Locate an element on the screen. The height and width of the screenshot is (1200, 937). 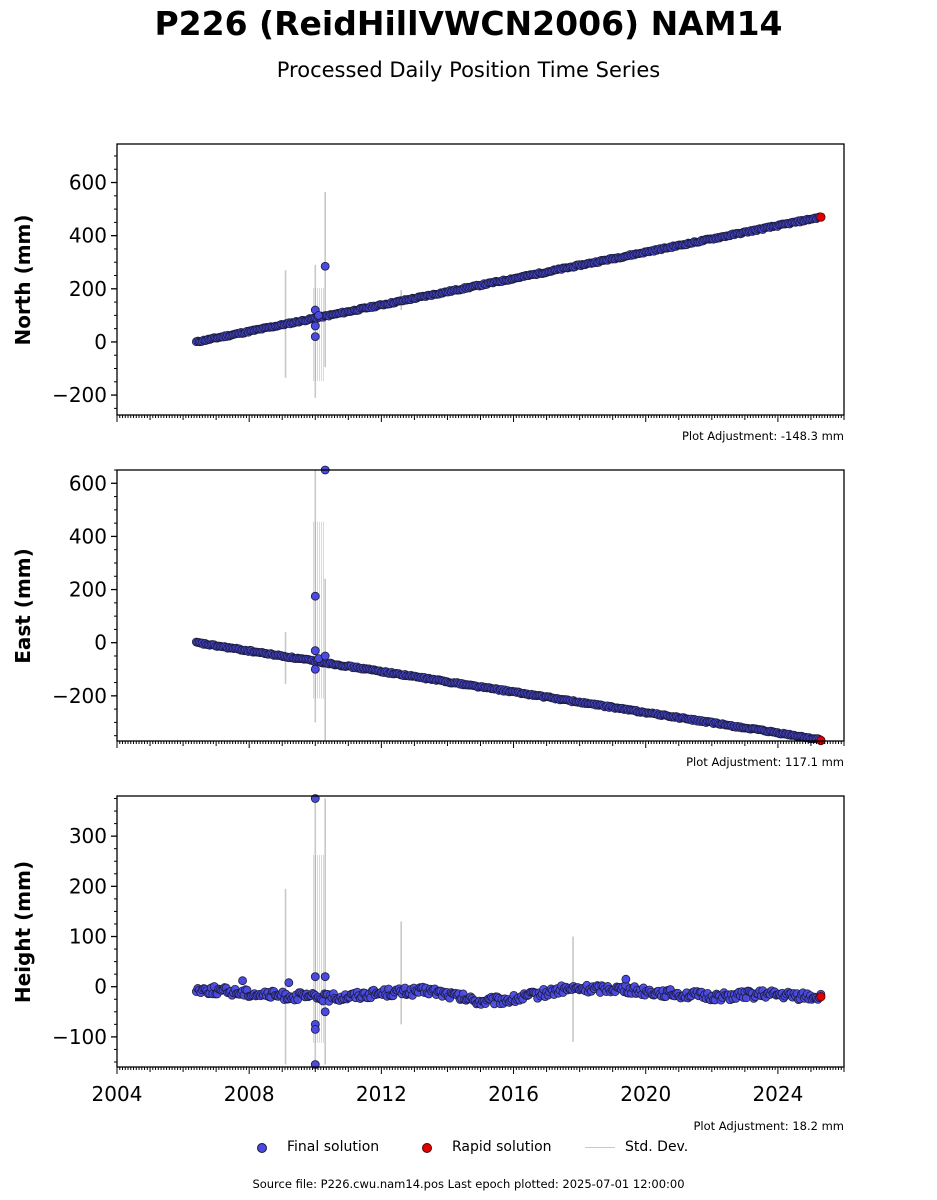
xtick-label-2: 2012 is located at coordinates (381, 1094).